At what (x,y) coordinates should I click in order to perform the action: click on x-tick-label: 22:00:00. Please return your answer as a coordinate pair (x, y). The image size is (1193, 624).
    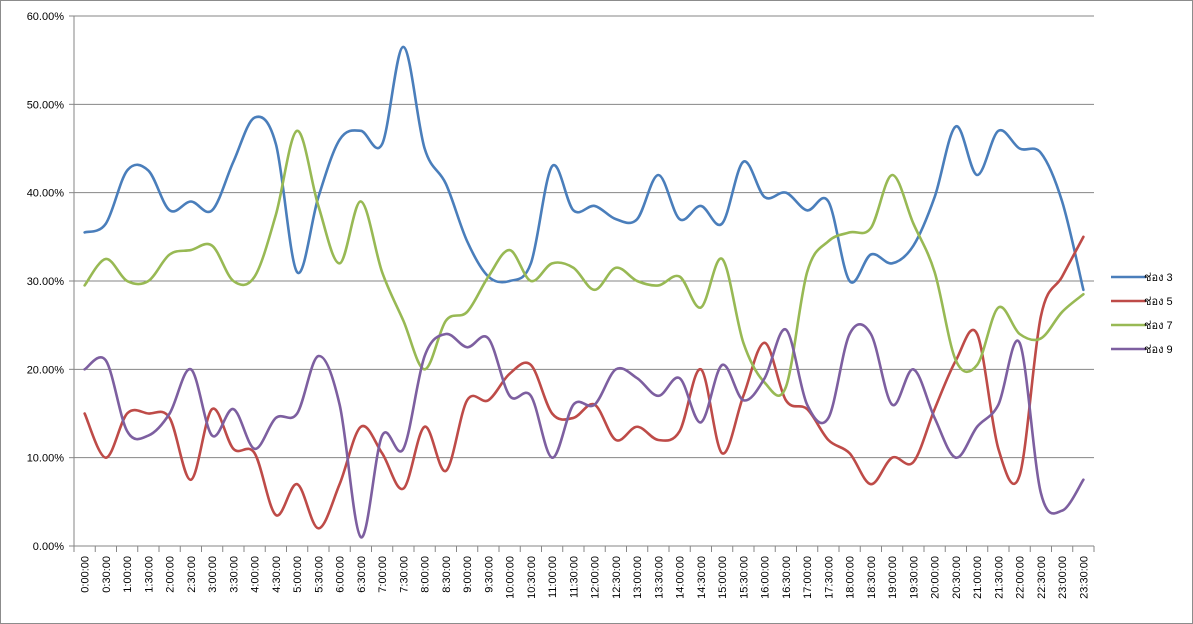
    Looking at the image, I should click on (1021, 577).